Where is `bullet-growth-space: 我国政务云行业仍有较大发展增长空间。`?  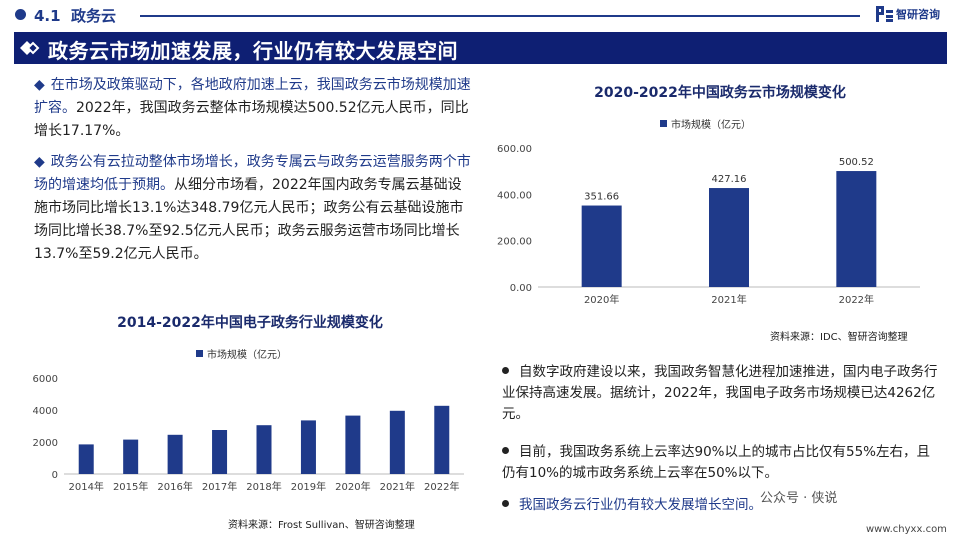 bullet-growth-space: 我国政务云行业仍有较大发展增长空间。 is located at coordinates (722, 505).